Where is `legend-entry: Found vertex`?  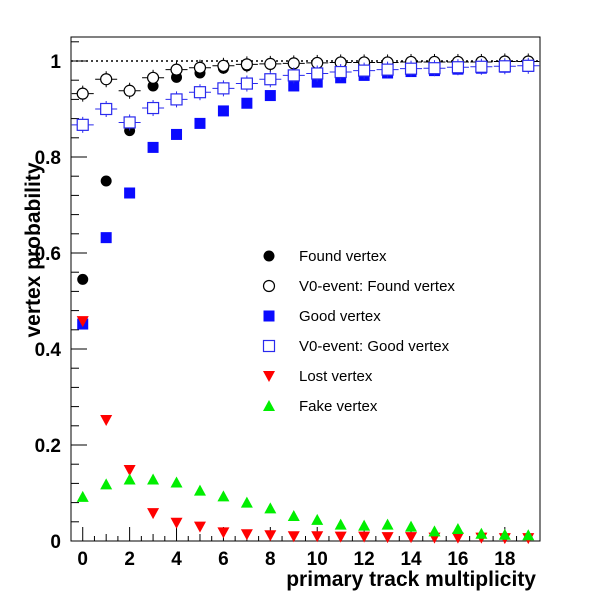
legend-entry: Found vertex is located at coordinates (325, 256).